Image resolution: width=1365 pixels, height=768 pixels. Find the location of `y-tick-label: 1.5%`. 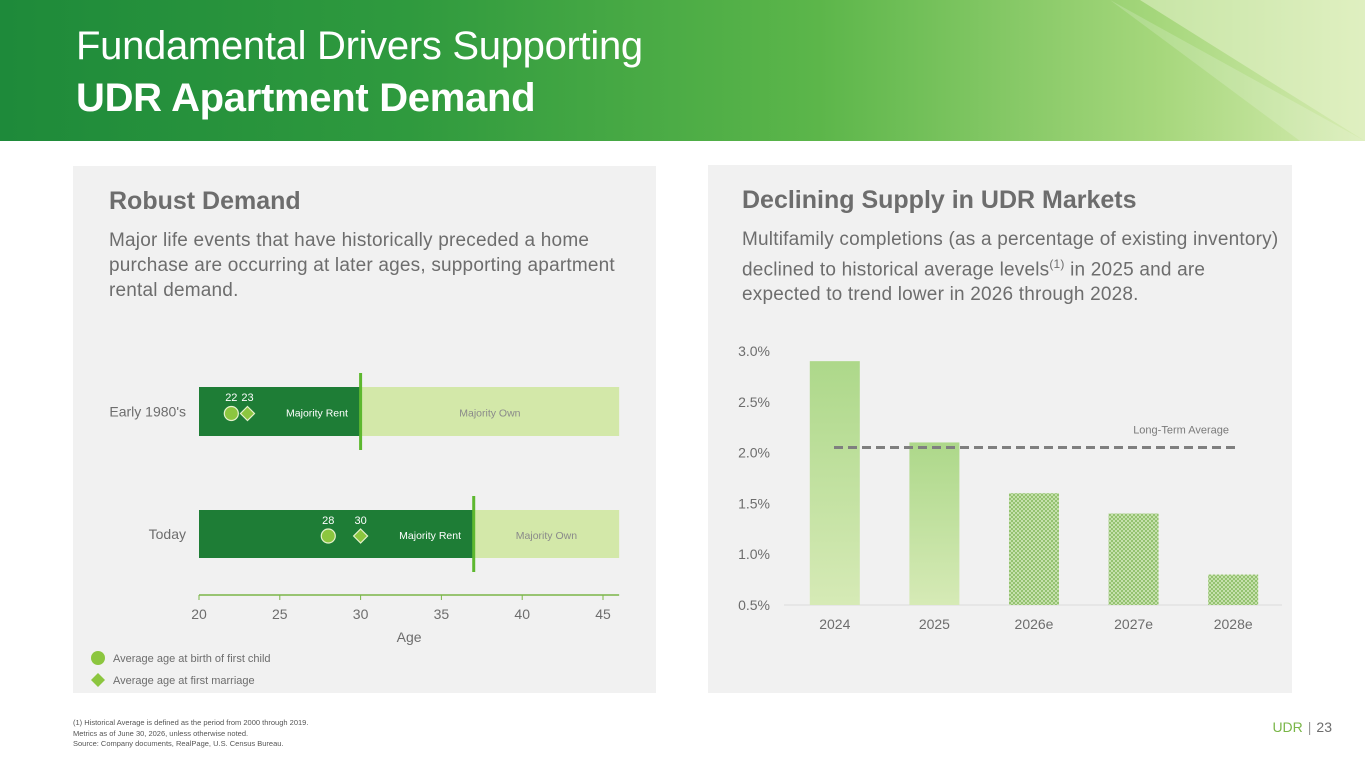

y-tick-label: 1.5% is located at coordinates (754, 503).